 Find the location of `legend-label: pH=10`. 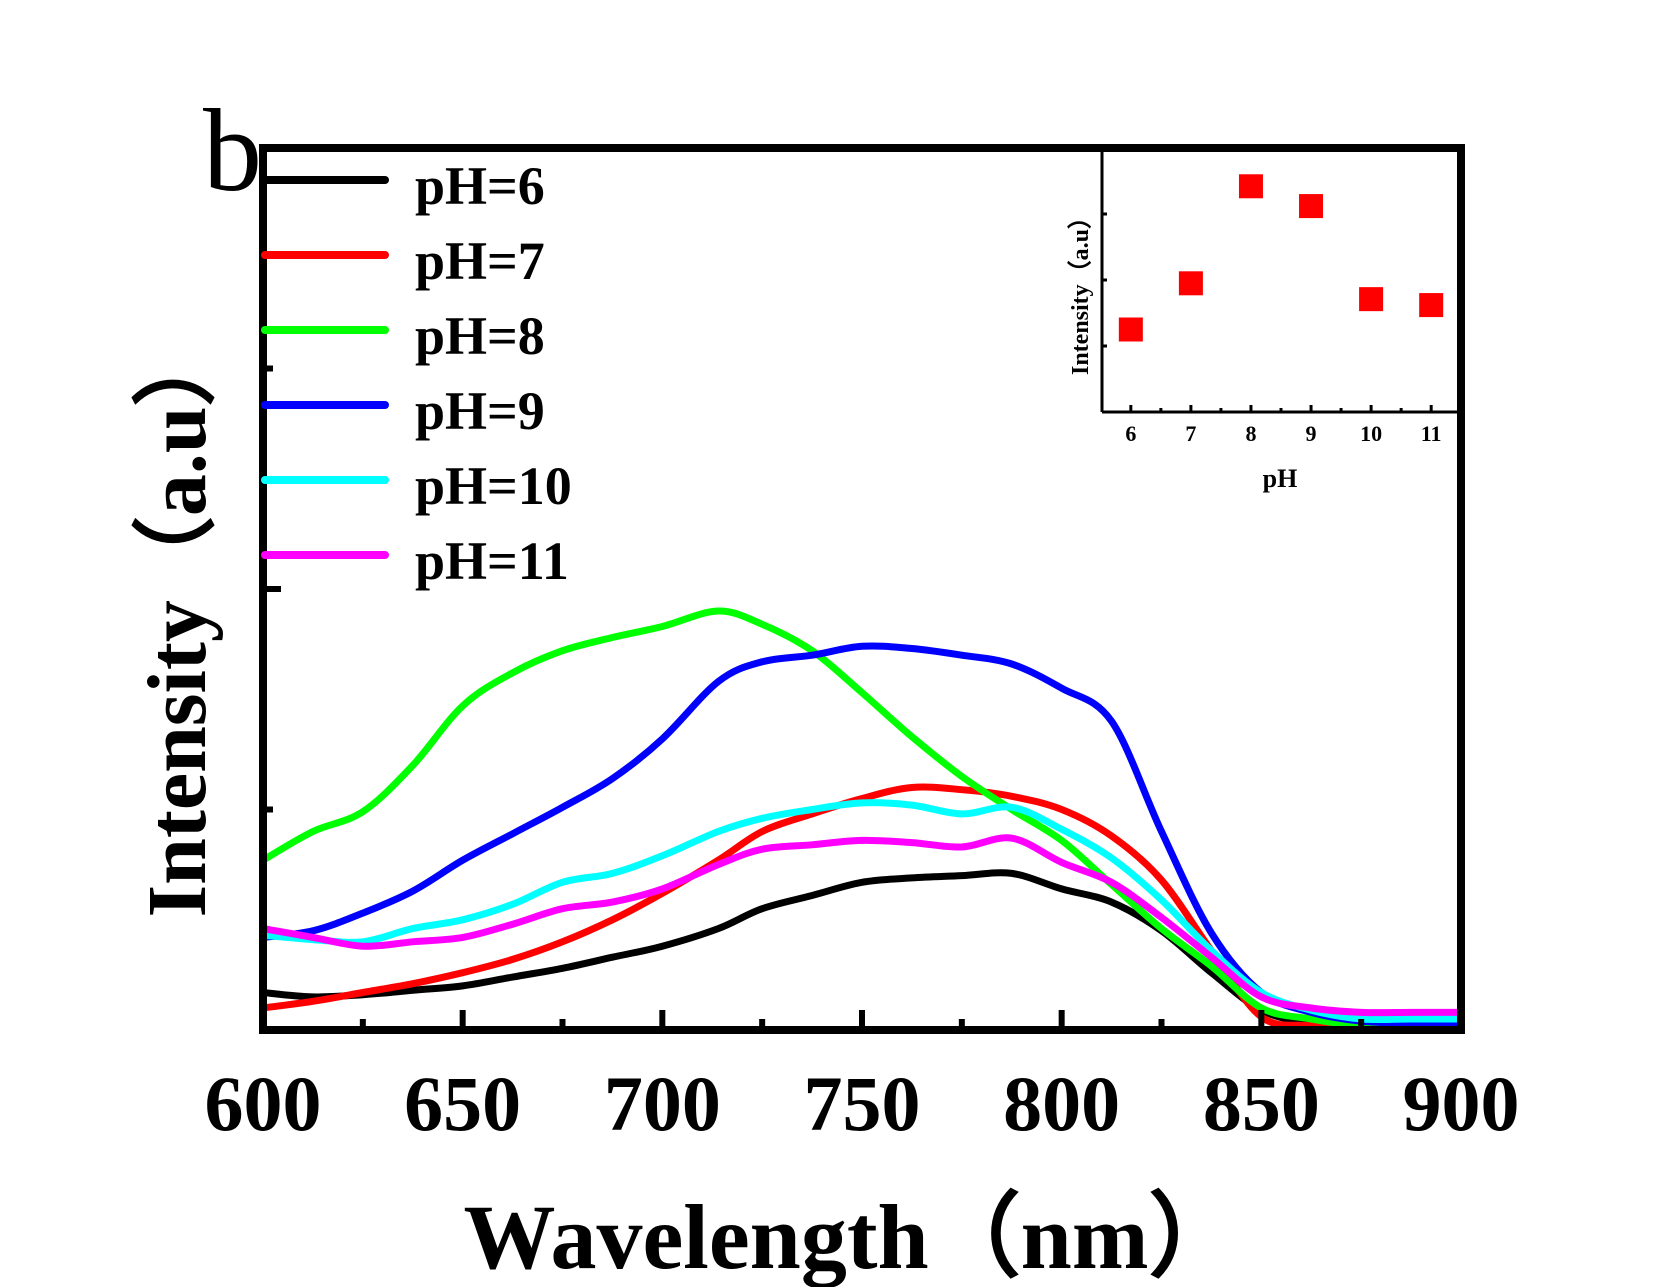

legend-label: pH=10 is located at coordinates (493, 486).